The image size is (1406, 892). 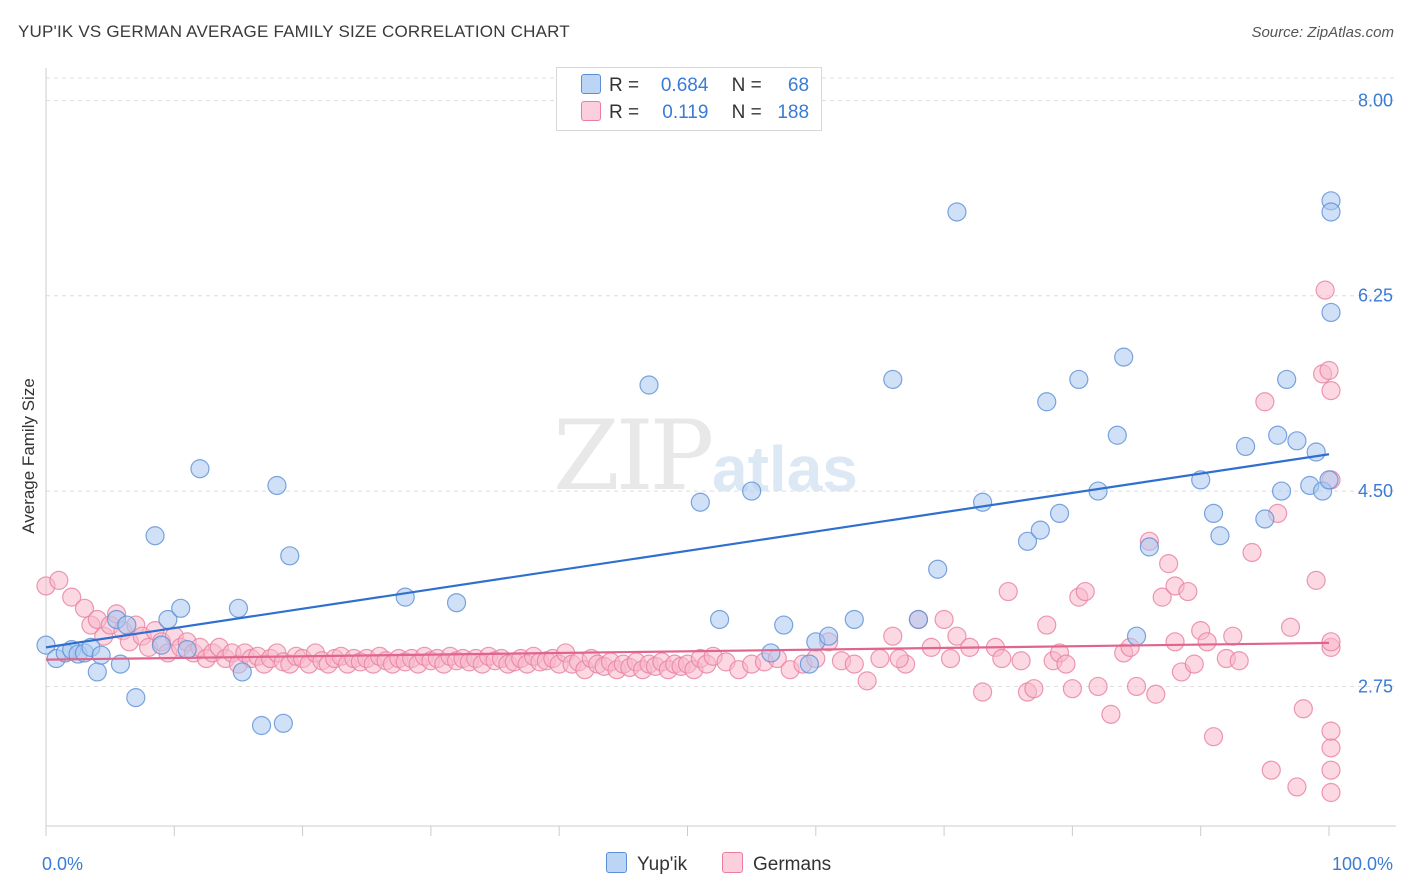 I want to click on legend-label-germans: Germans, so click(x=792, y=864).